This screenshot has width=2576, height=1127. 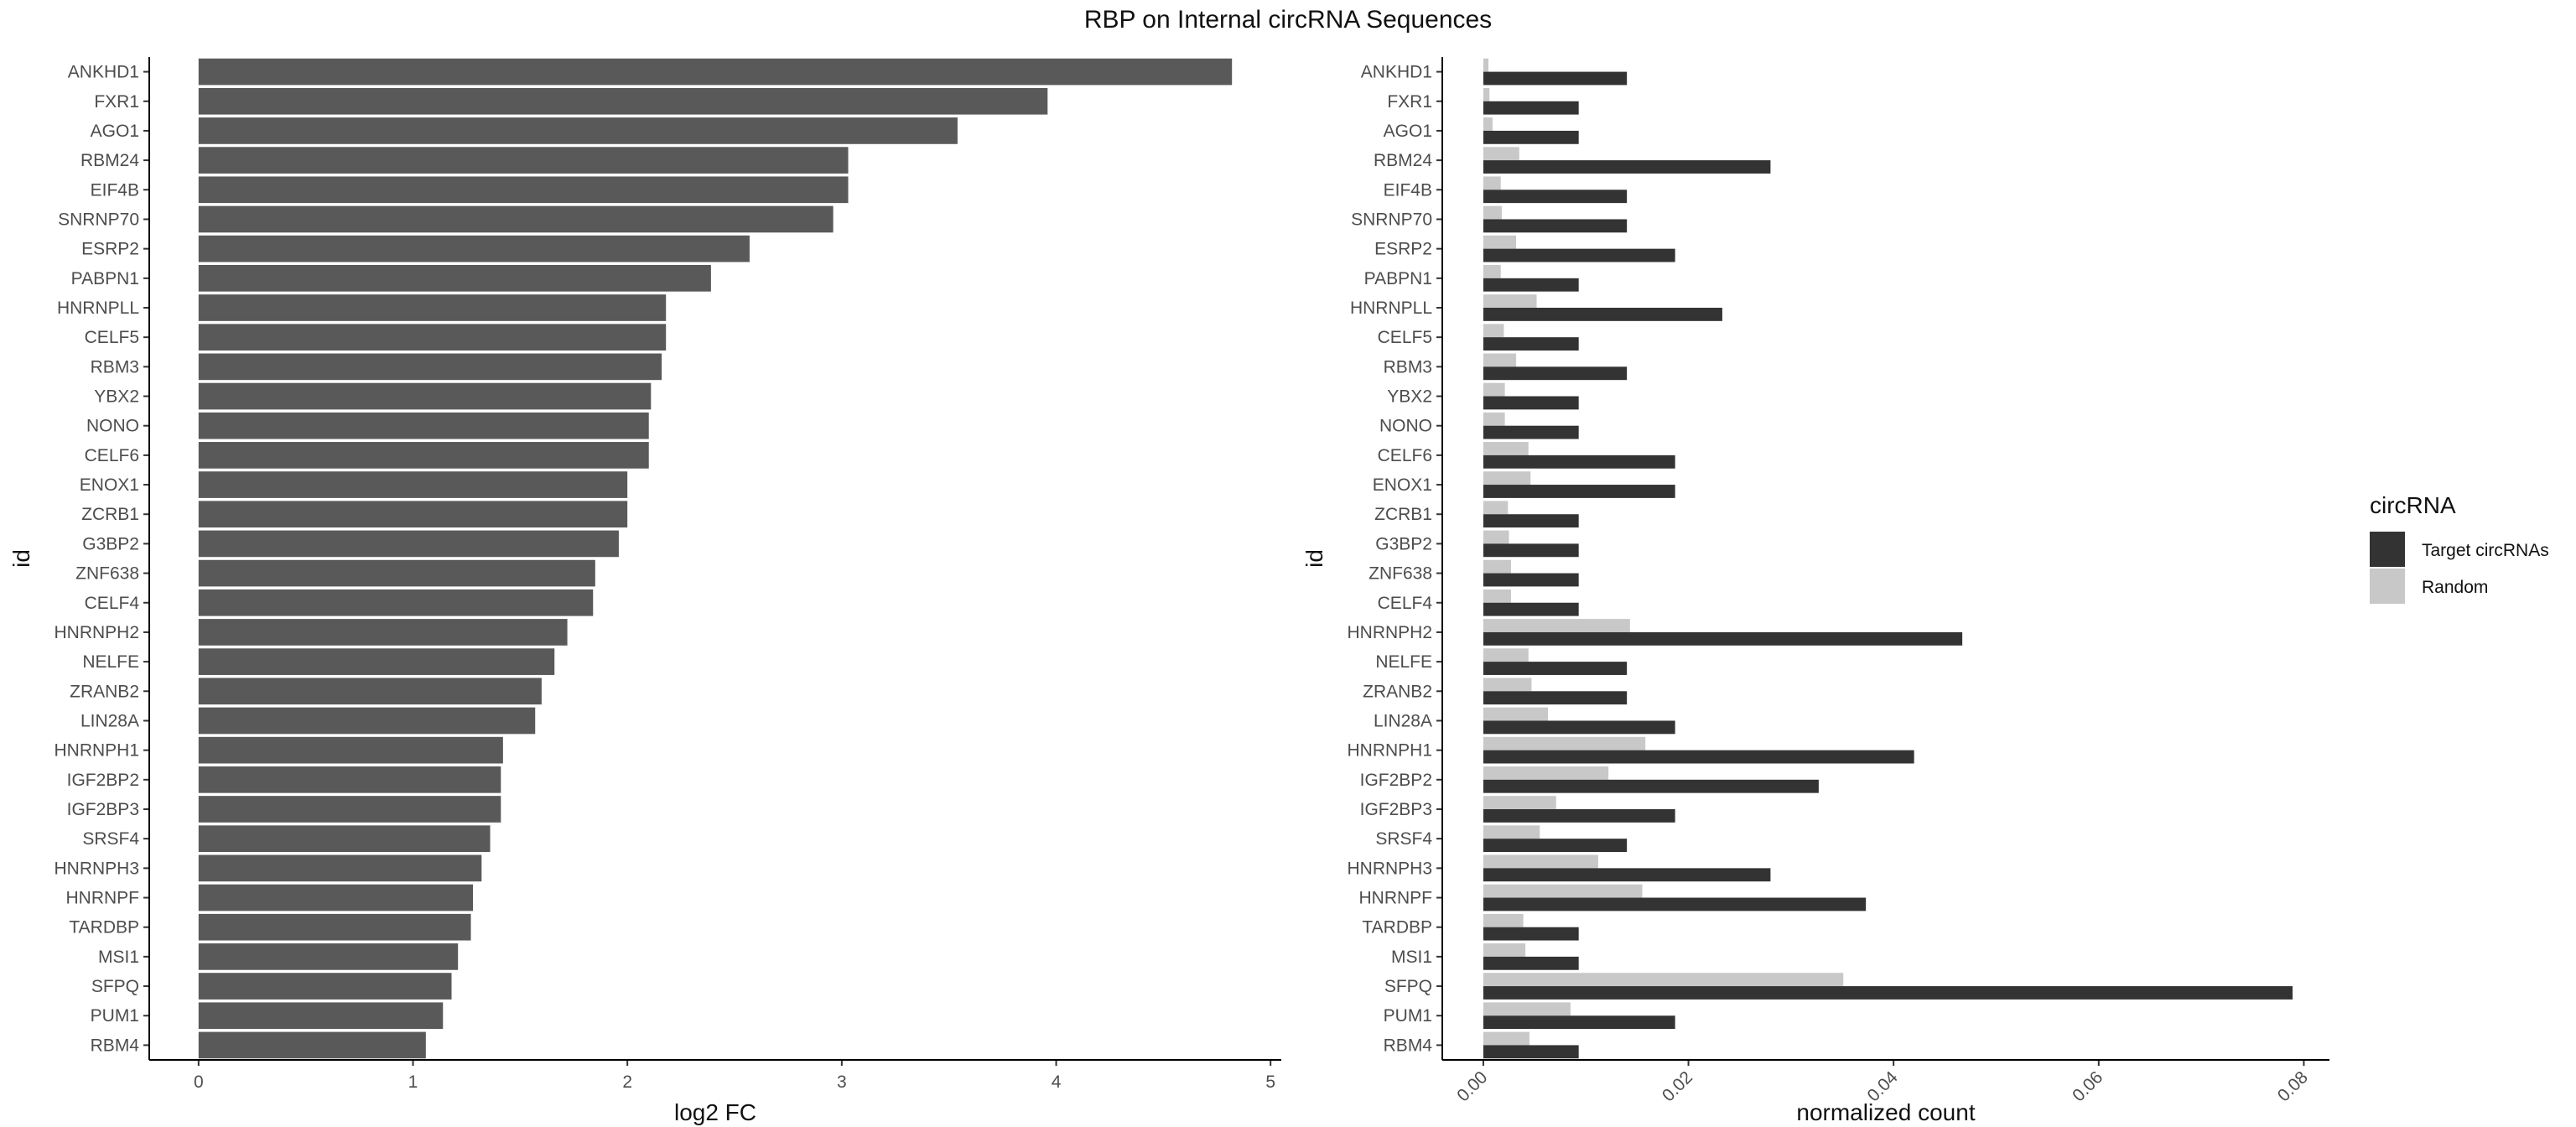 I want to click on bar-target-hnrnph2, so click(x=1723, y=638).